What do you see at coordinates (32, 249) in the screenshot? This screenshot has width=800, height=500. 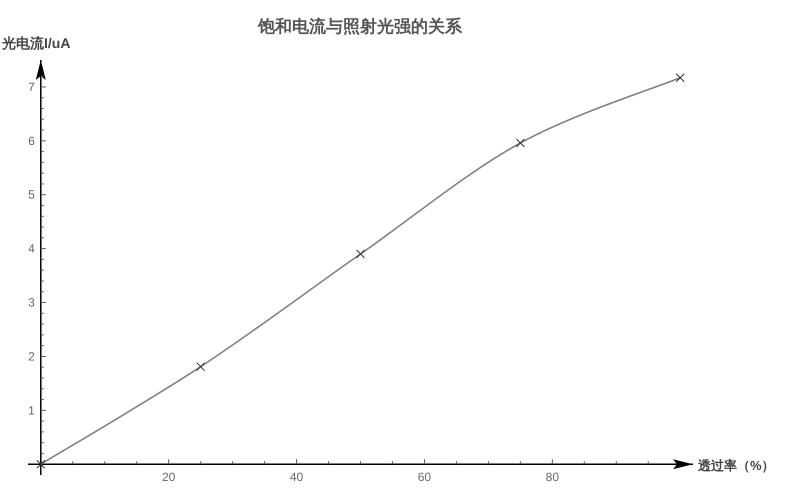 I see `y-tick-label: 4` at bounding box center [32, 249].